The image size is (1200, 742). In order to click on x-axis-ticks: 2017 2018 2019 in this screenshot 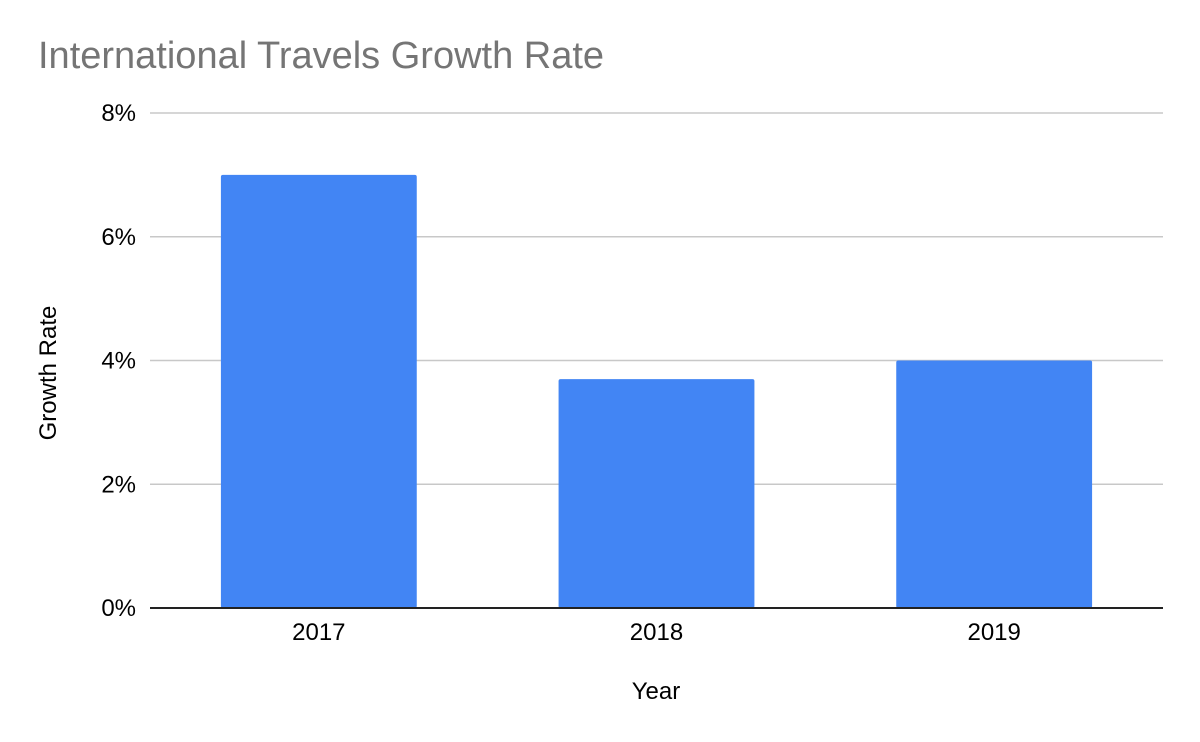, I will do `click(656, 632)`.